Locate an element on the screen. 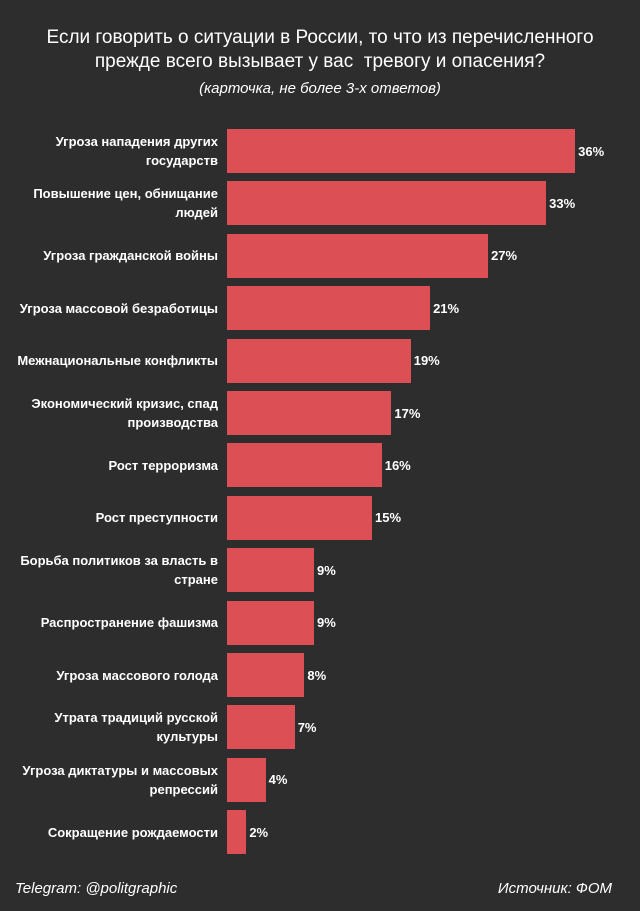 This screenshot has height=911, width=640. value-label: 16% is located at coordinates (397, 465).